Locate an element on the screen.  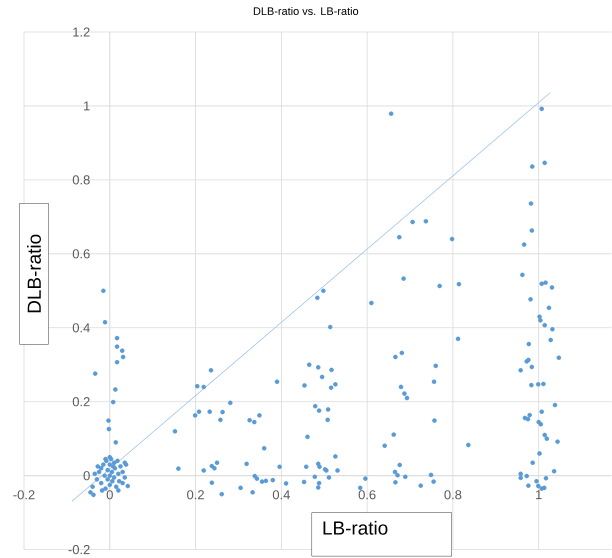
y-tick-label: 0.4 is located at coordinates (81, 328).